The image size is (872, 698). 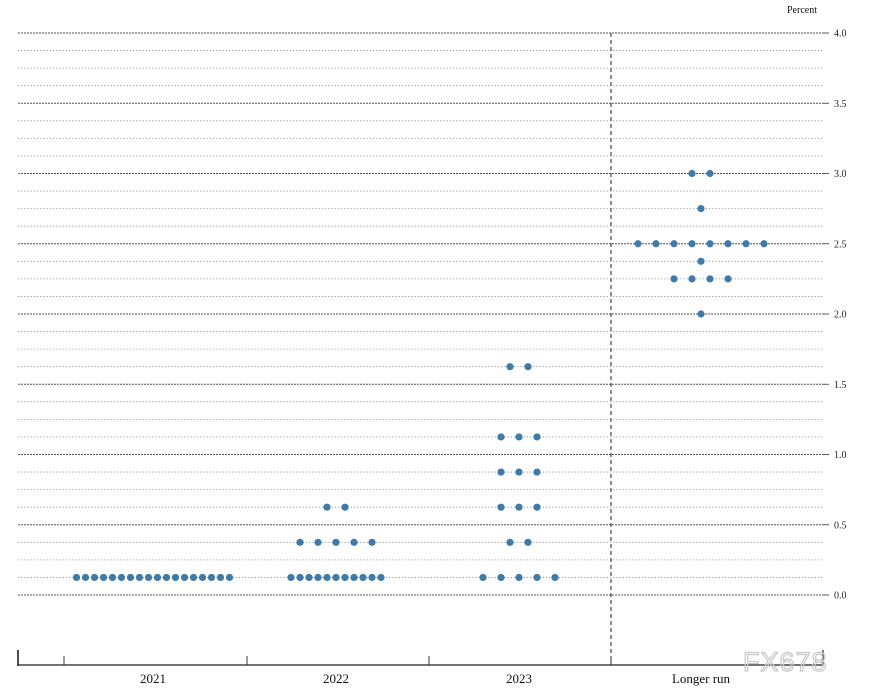 What do you see at coordinates (785, 662) in the screenshot?
I see `watermark-logo: FX678` at bounding box center [785, 662].